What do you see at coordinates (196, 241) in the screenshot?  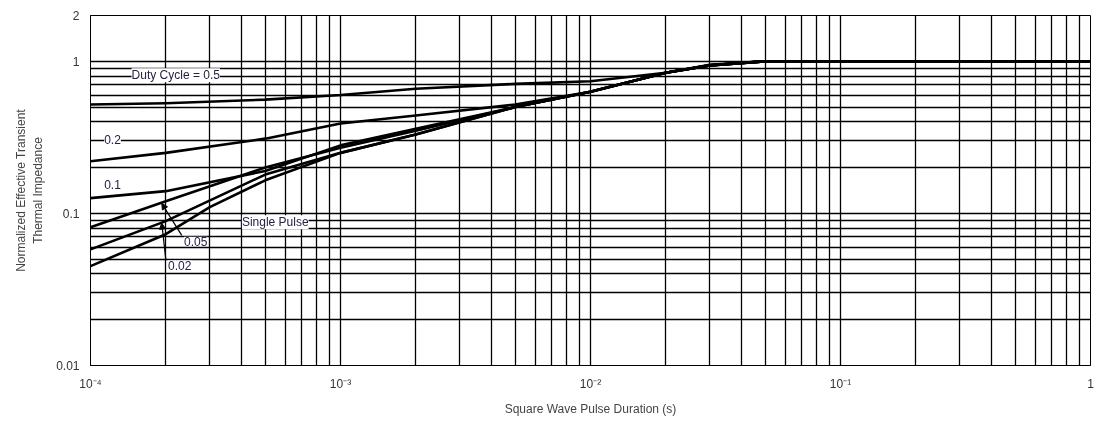 I see `text: 0.05` at bounding box center [196, 241].